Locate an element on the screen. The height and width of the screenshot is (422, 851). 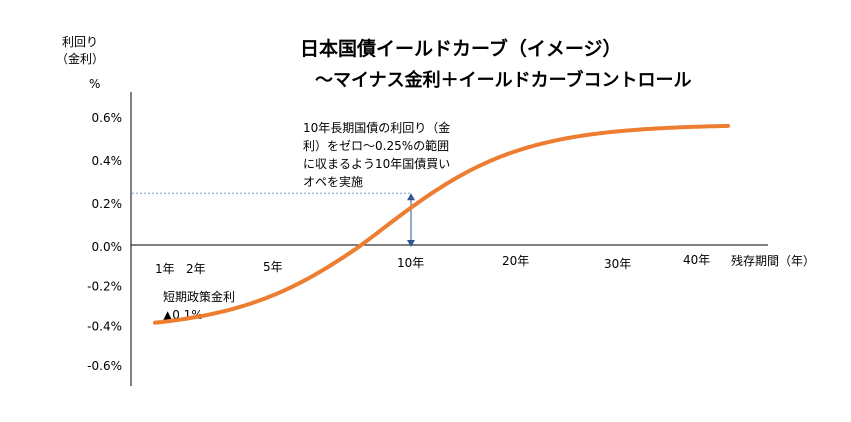
ycc-note-line-2: 利）をゼロ～0.25%の範囲 is located at coordinates (376, 145).